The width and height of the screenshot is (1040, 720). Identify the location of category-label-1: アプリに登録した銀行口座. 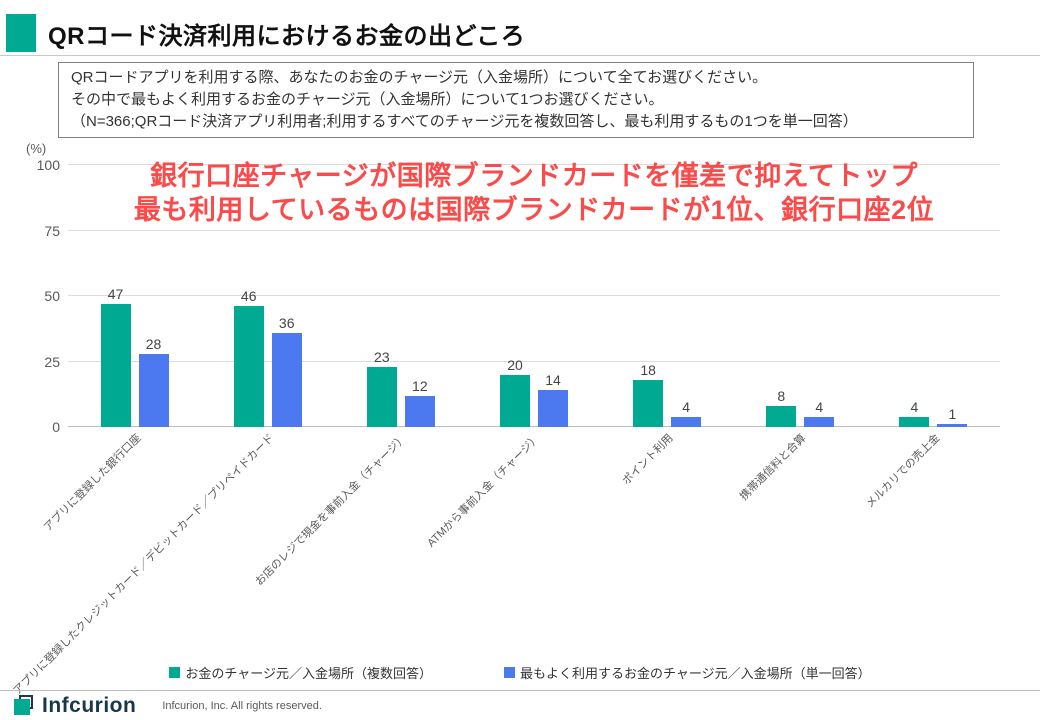
(92, 483).